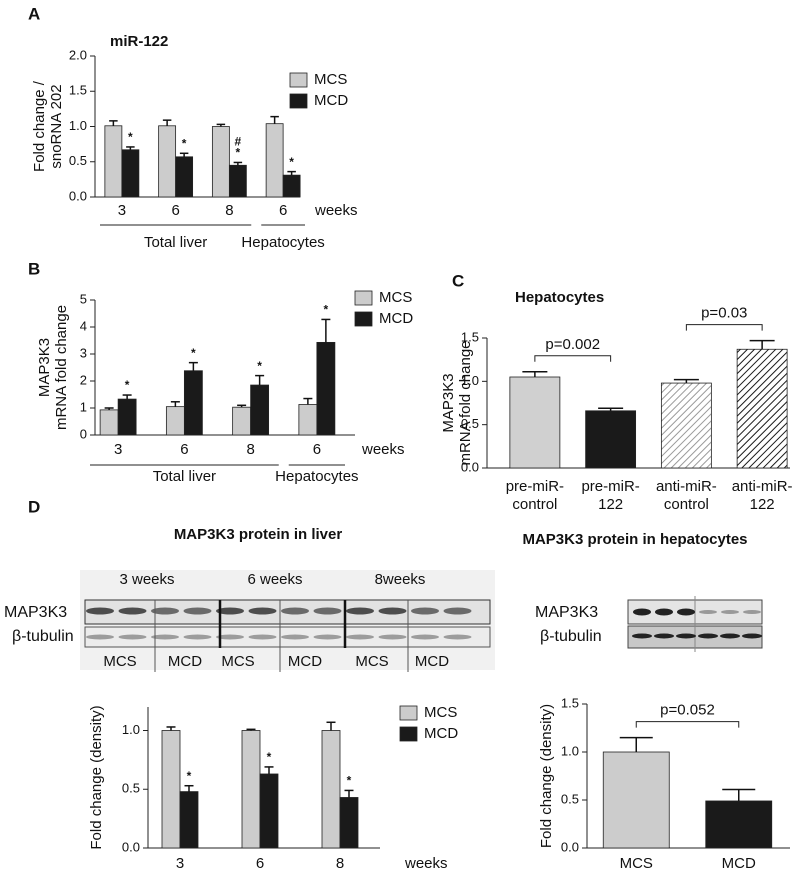  What do you see at coordinates (83, 298) in the screenshot?
I see `y-tick-label: 5` at bounding box center [83, 298].